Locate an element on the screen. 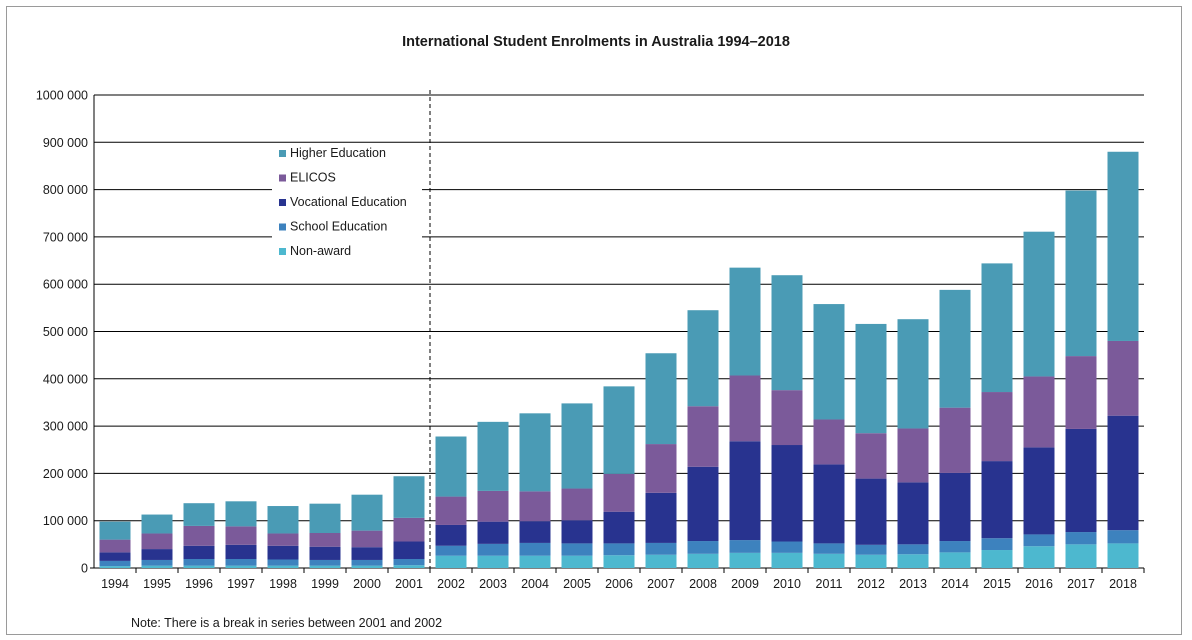 The width and height of the screenshot is (1192, 640). legend-label: Vocational Education is located at coordinates (348, 202).